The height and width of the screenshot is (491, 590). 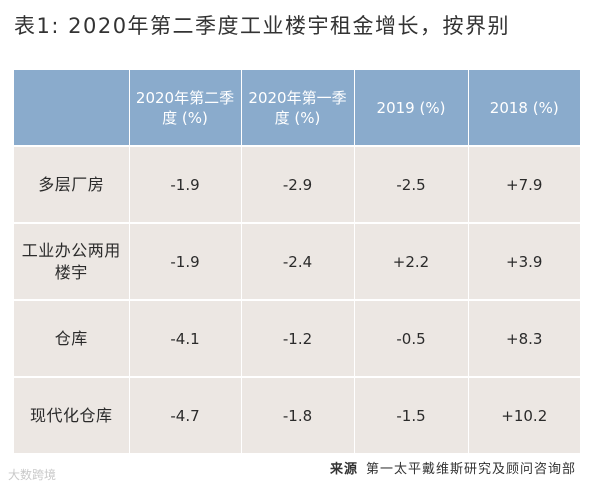 What do you see at coordinates (524, 184) in the screenshot?
I see `table-cell: +7.9` at bounding box center [524, 184].